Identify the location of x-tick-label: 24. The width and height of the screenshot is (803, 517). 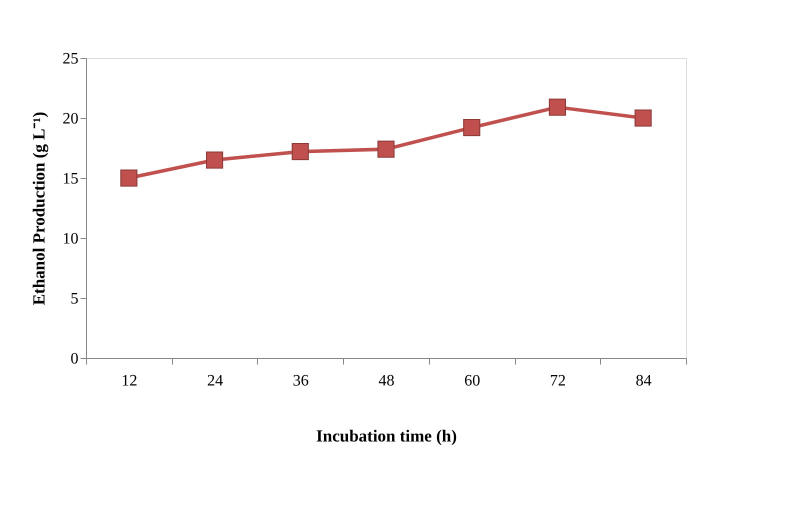
(215, 381).